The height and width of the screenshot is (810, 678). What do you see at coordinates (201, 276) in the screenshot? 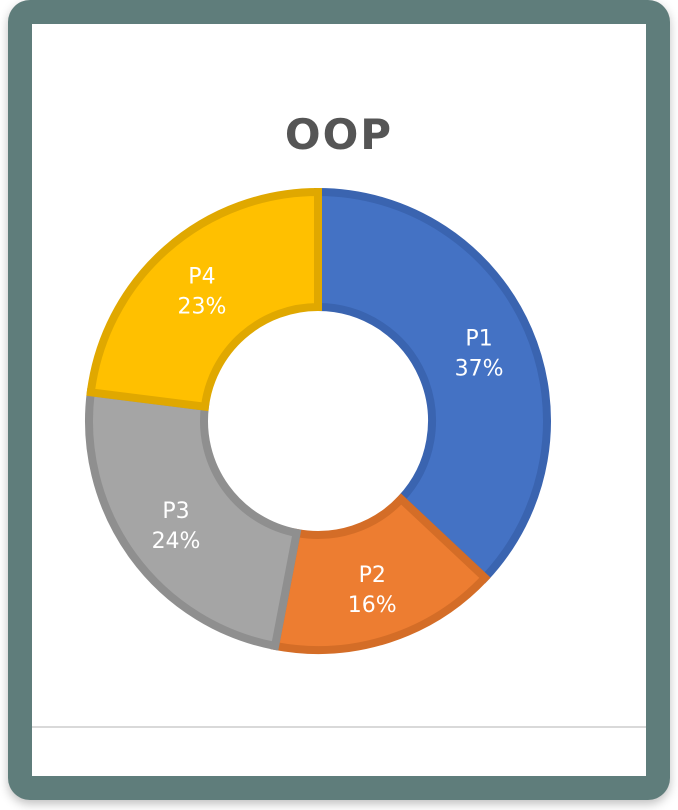
I see `slice-label-p4: P4` at bounding box center [201, 276].